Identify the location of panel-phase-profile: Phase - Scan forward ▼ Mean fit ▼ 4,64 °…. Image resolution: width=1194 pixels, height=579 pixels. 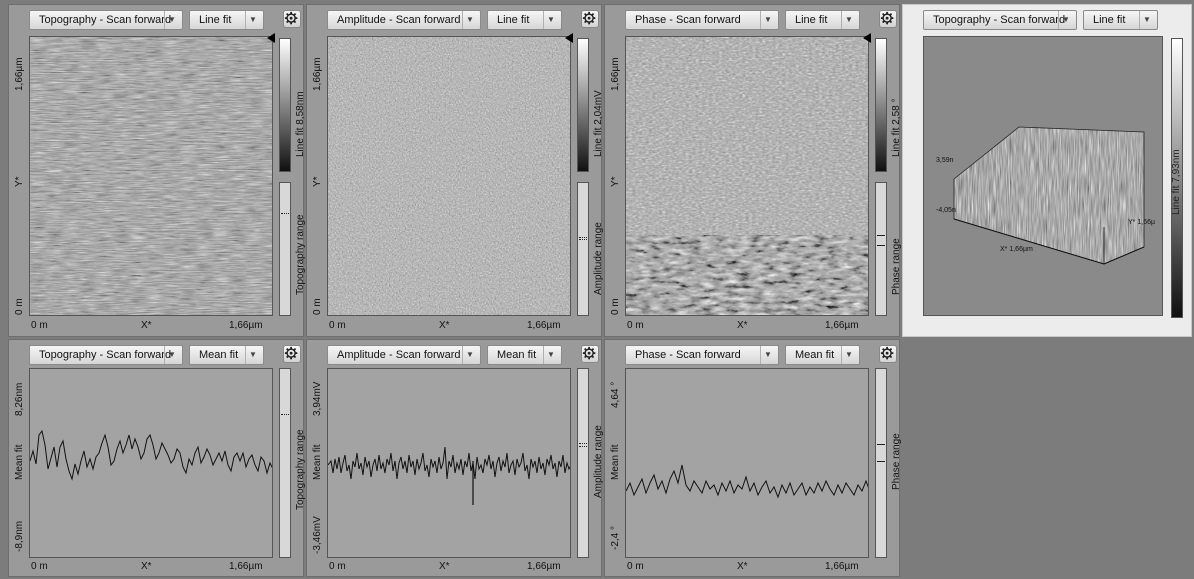
(753, 458).